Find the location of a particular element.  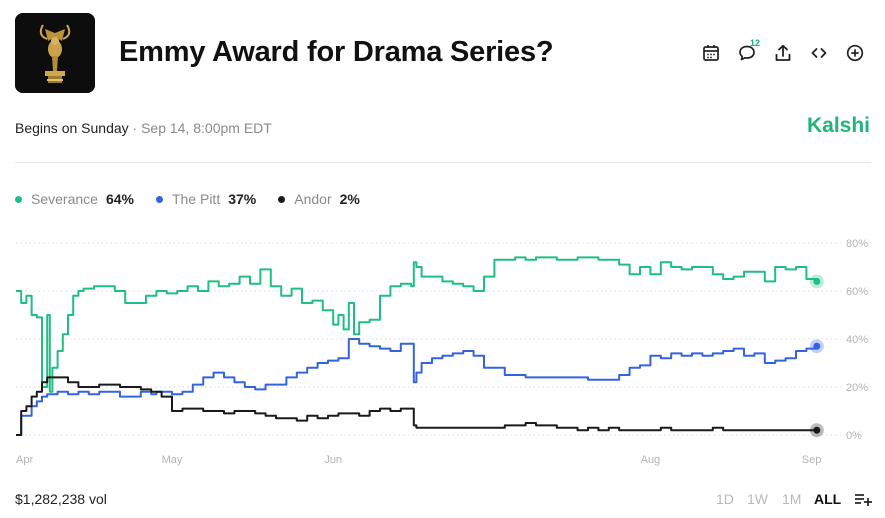

chart-legend: Severance 64% The Pitt 37% Andor 2% is located at coordinates (187, 199).